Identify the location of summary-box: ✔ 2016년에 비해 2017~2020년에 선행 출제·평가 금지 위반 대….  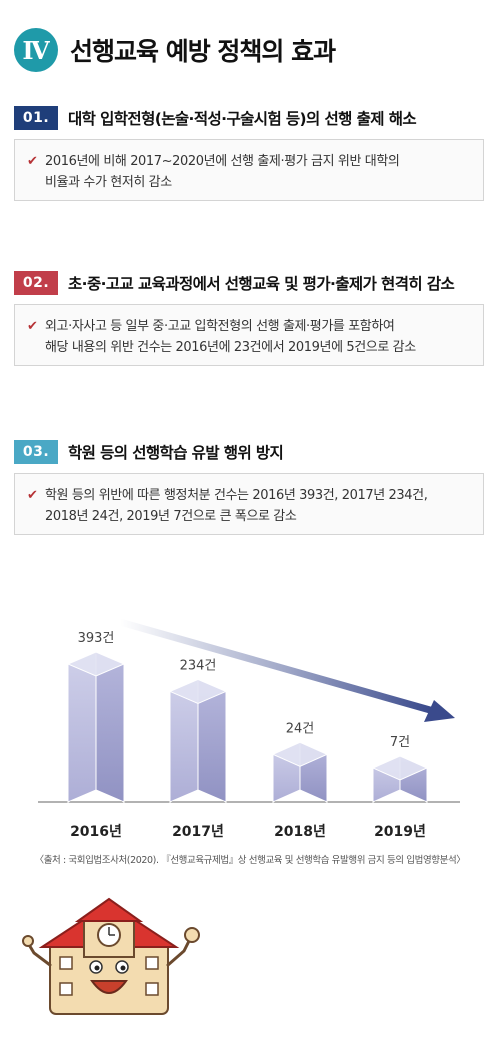
(249, 170).